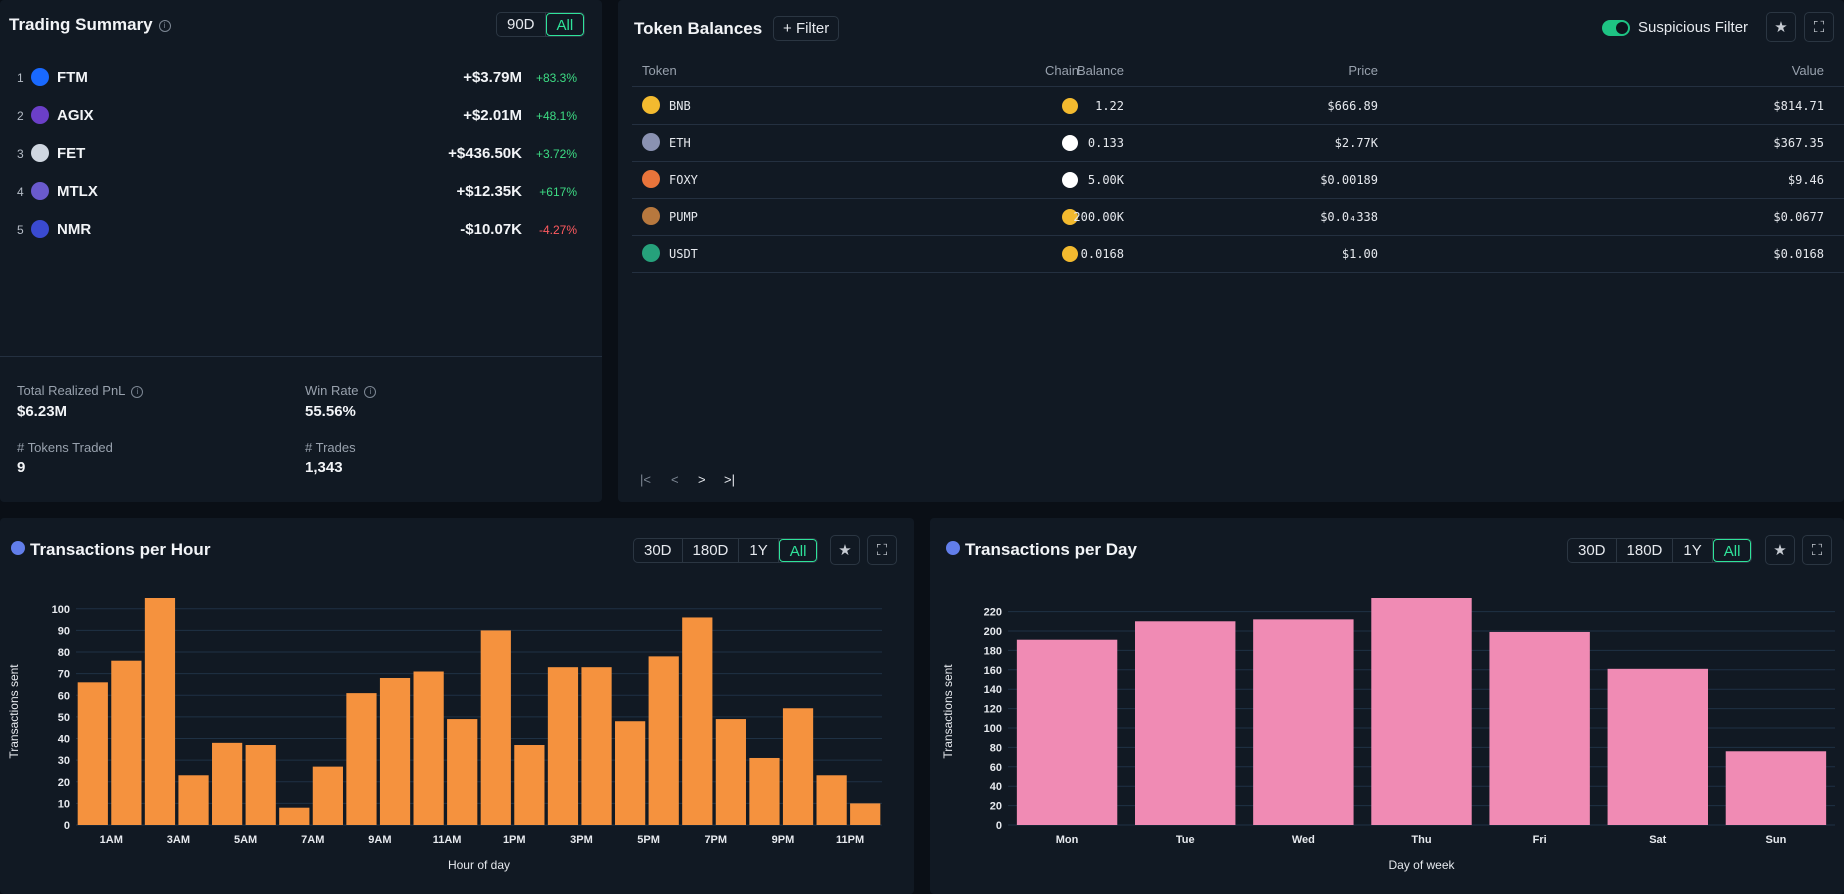  Describe the element at coordinates (1231, 253) in the screenshot. I see `token-row: USDT 0.0168 $1.00 $0.0168` at that location.